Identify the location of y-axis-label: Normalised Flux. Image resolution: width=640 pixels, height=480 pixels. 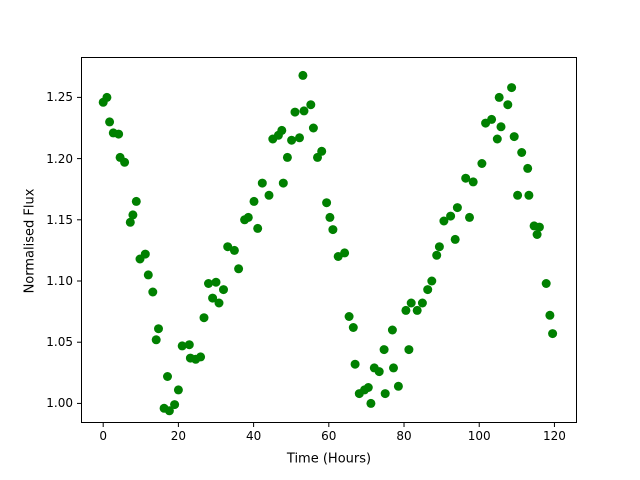
(30, 241).